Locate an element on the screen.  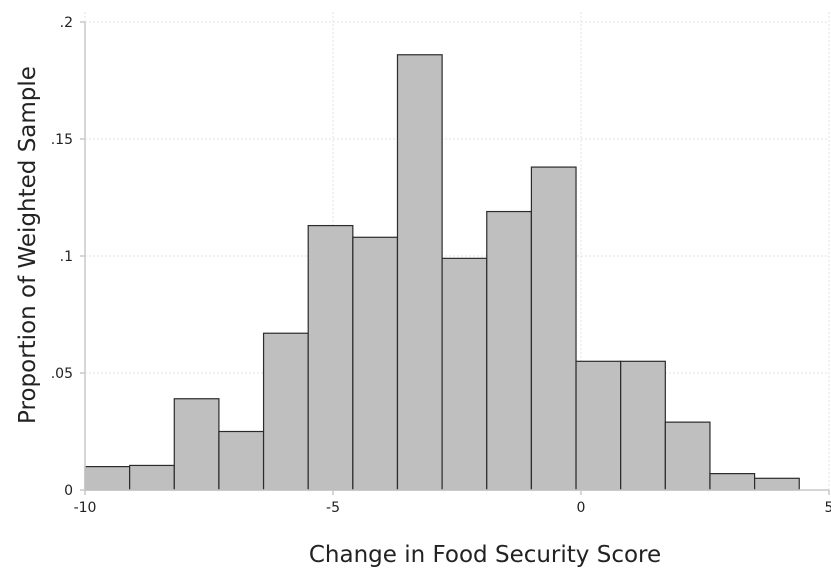
x-tick-label: 0 is located at coordinates (581, 508).